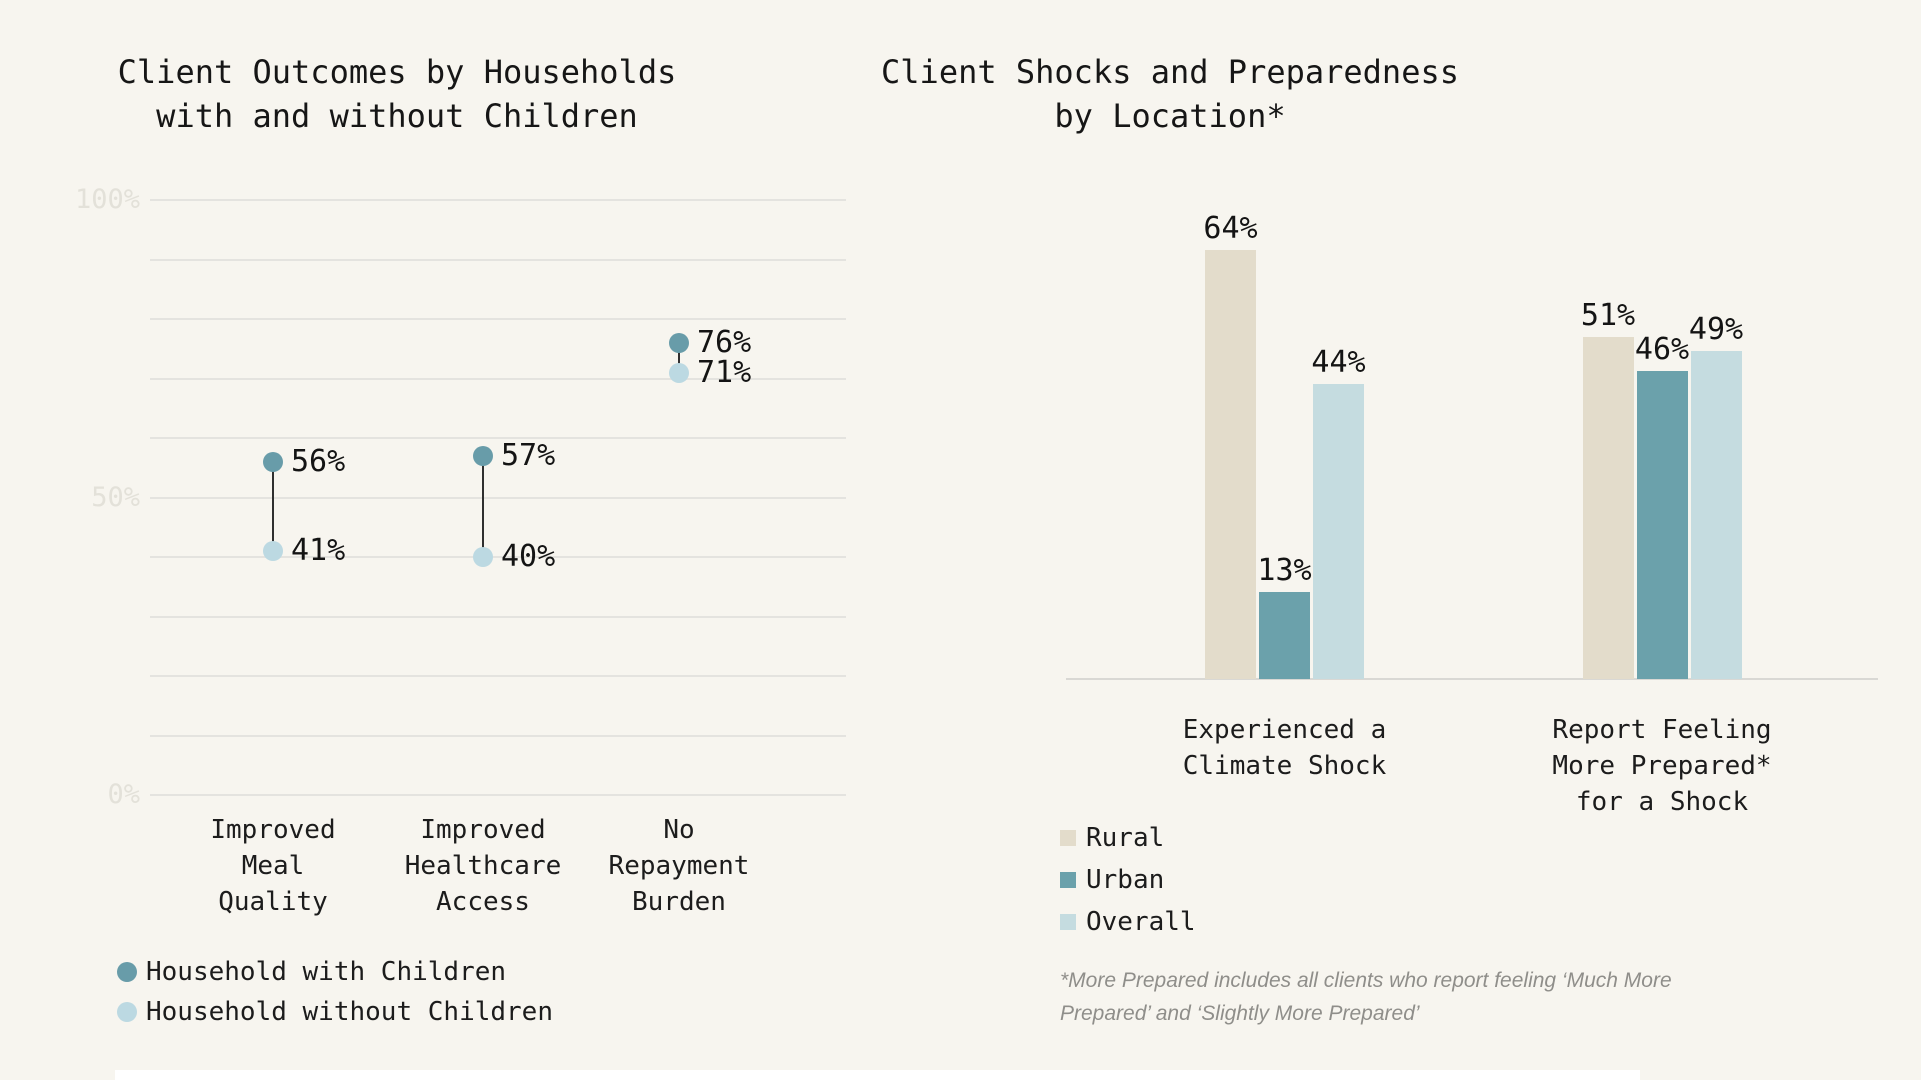  What do you see at coordinates (1662, 802) in the screenshot?
I see `bar-group-label: for a Shock` at bounding box center [1662, 802].